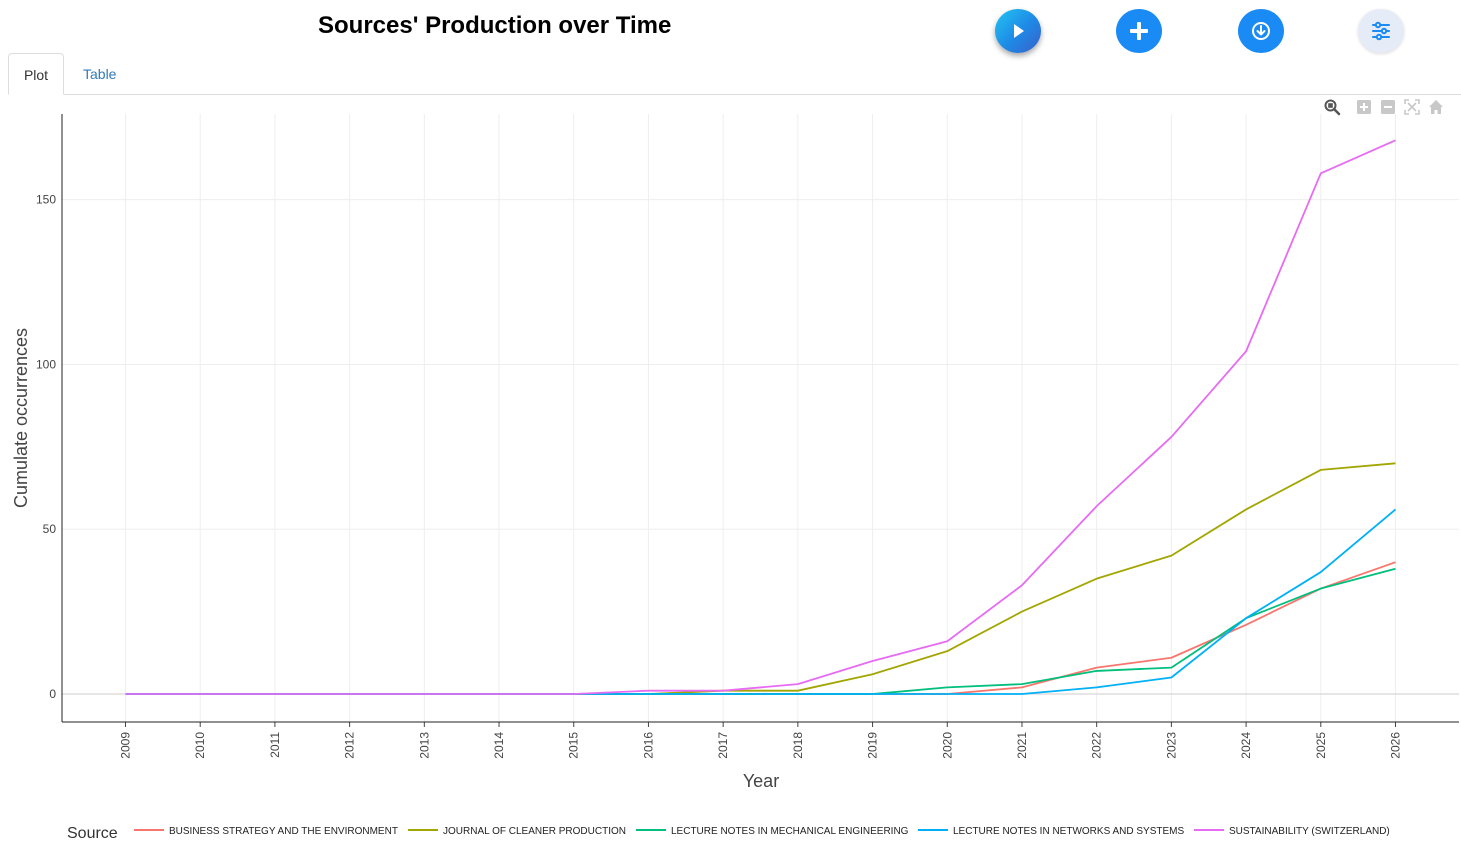 This screenshot has width=1461, height=850. I want to click on play-icon, so click(1019, 31).